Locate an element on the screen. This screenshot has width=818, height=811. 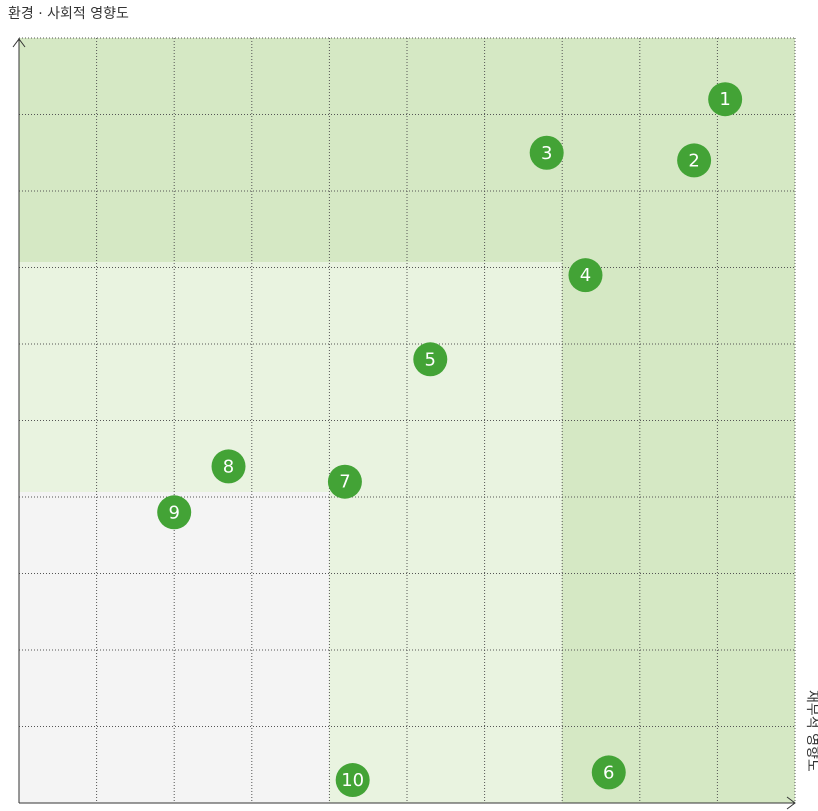
point-label: 1 is located at coordinates (724, 99).